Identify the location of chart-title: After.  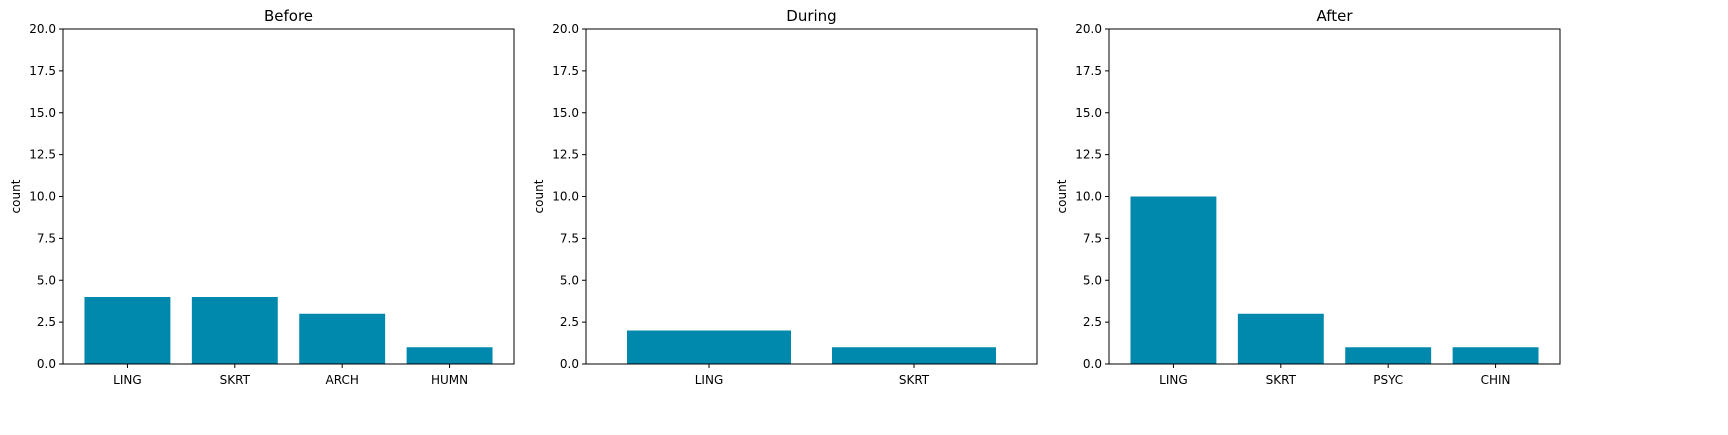
(1334, 16).